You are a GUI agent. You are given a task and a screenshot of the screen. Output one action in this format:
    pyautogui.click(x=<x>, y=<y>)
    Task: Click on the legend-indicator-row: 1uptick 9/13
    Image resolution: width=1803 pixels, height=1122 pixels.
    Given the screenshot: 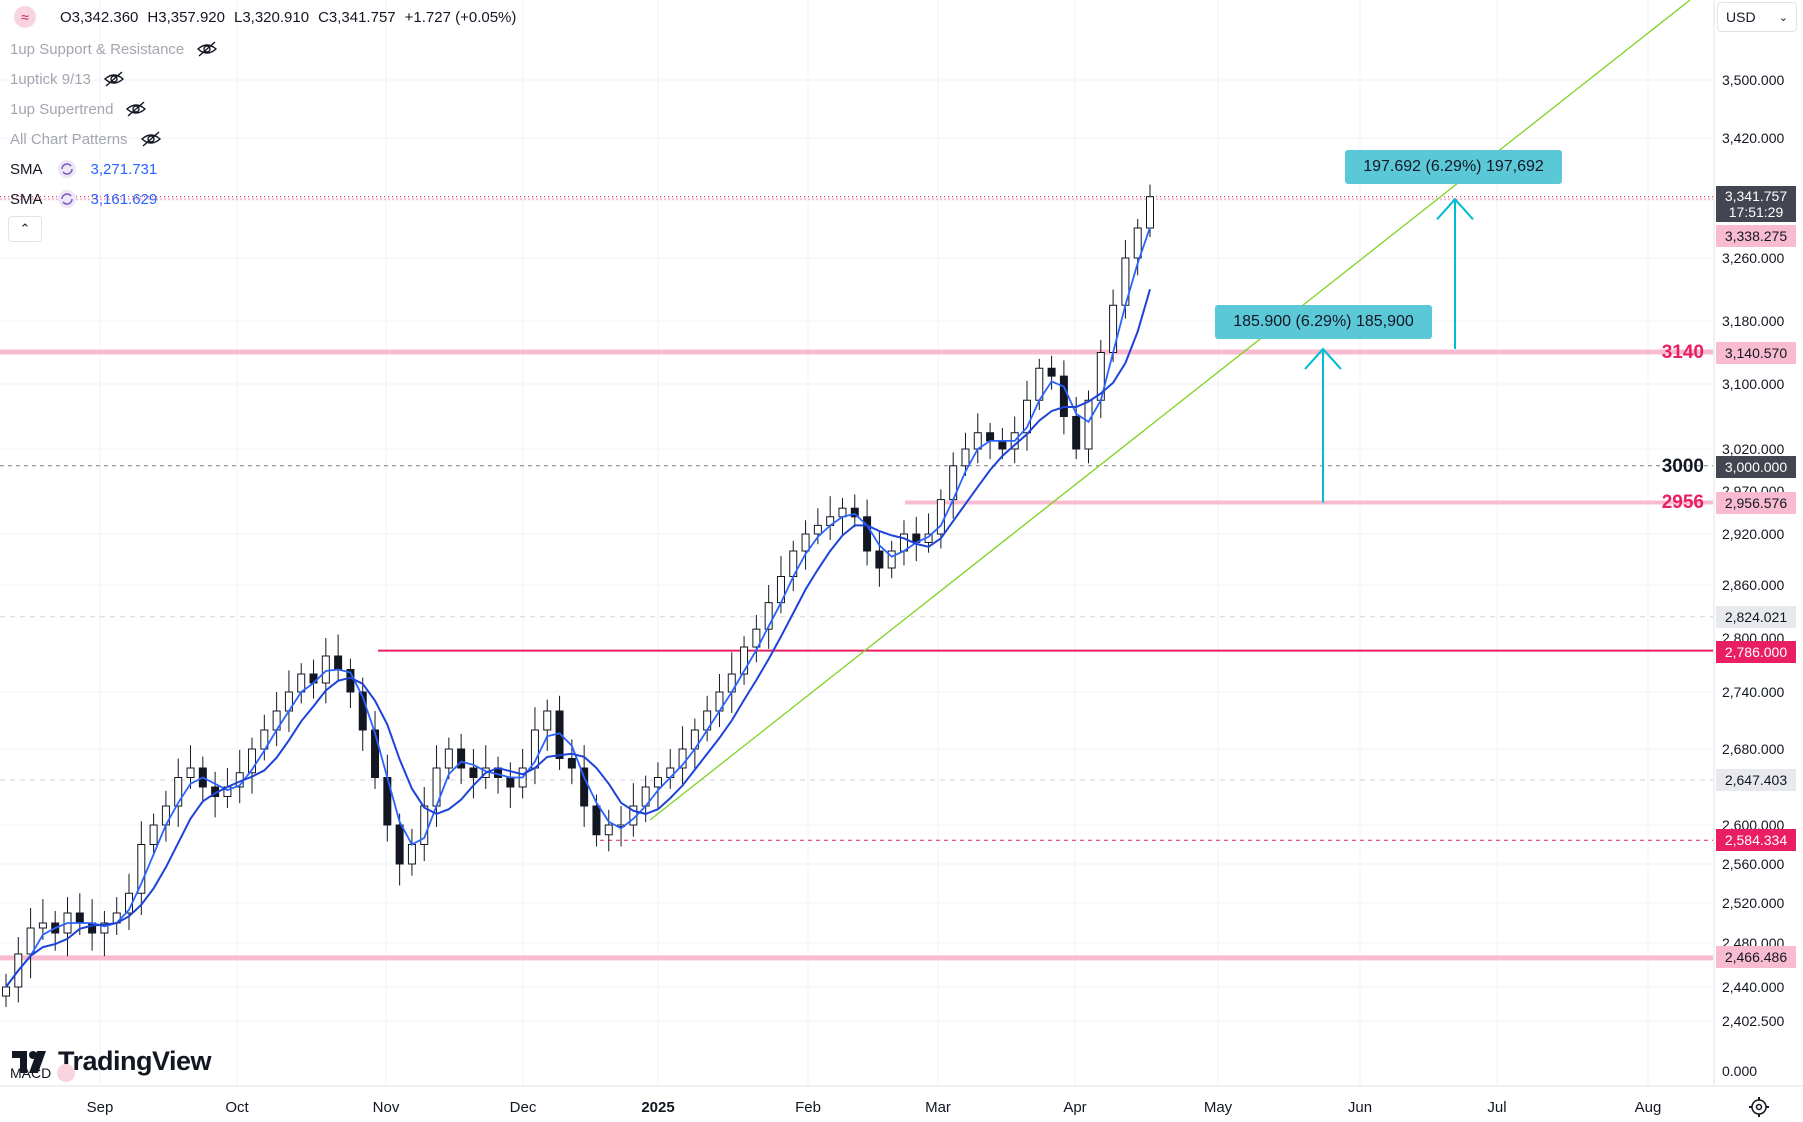 What is the action you would take?
    pyautogui.click(x=114, y=79)
    